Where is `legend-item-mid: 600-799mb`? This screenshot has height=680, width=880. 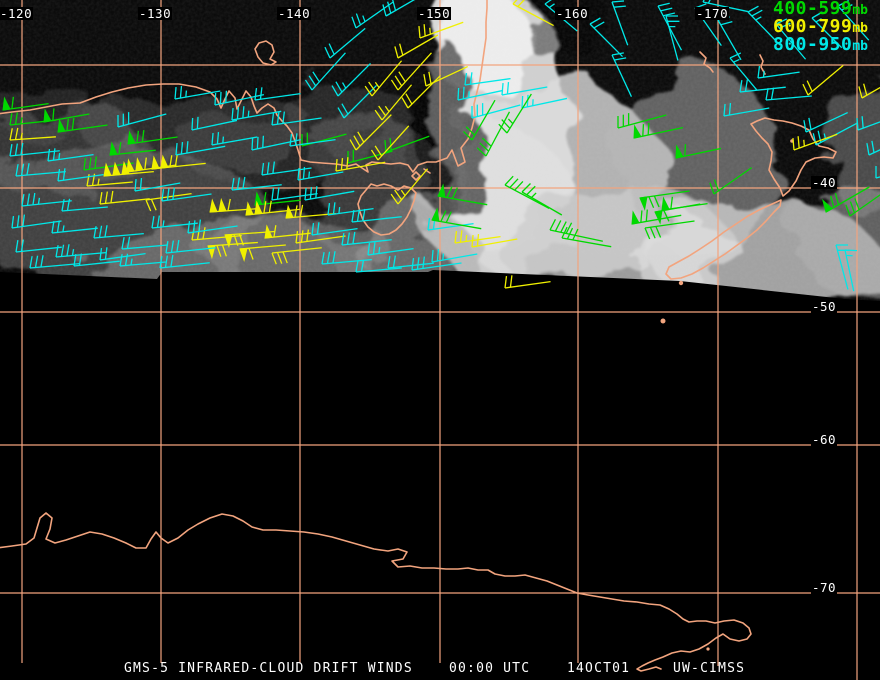 legend-item-mid: 600-799mb is located at coordinates (820, 27).